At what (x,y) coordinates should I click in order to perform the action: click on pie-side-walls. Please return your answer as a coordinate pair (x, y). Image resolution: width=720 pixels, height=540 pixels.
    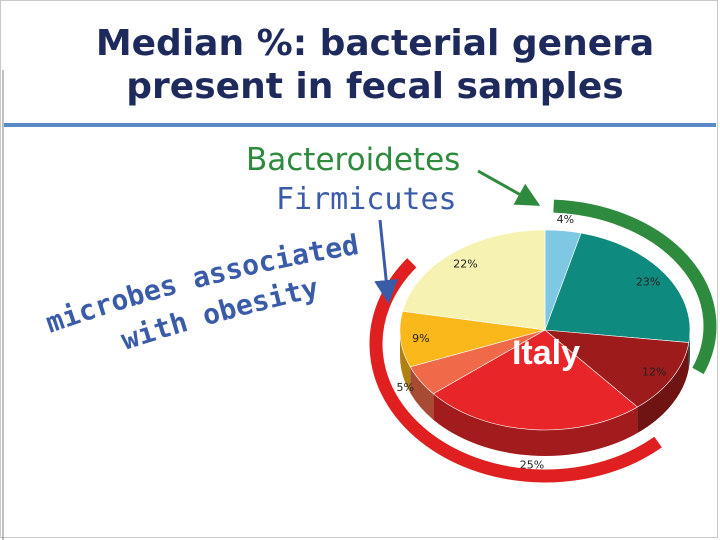
    Looking at the image, I should click on (545, 393).